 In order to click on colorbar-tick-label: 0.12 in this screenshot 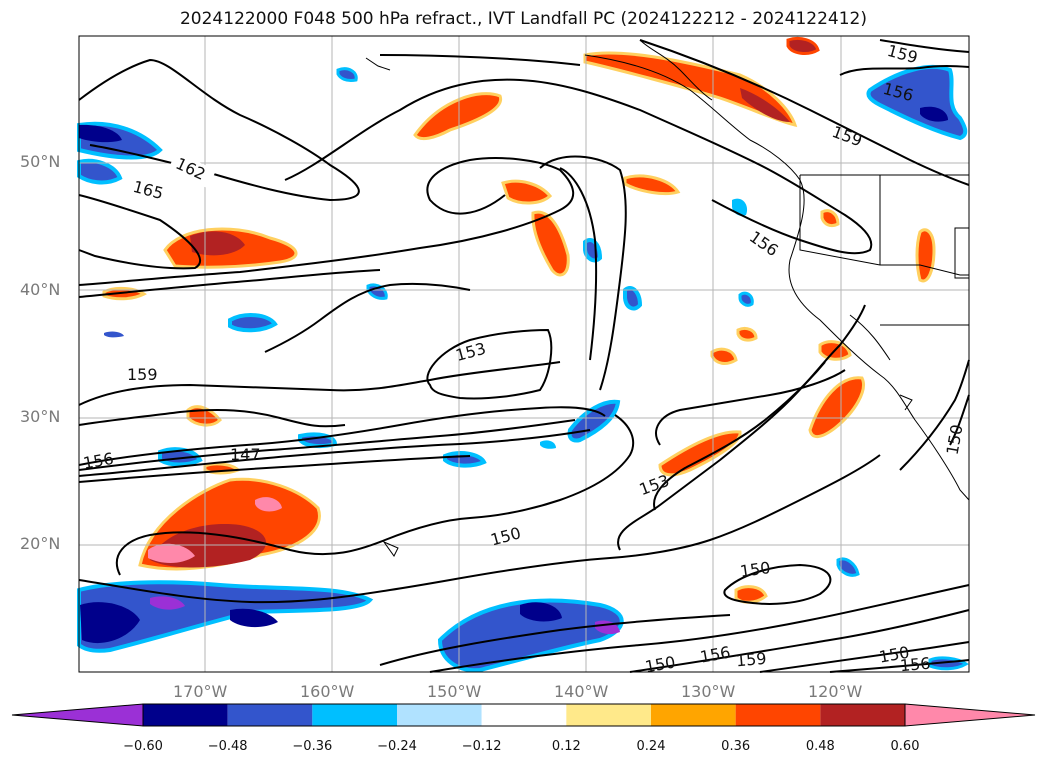, I will do `click(566, 746)`.